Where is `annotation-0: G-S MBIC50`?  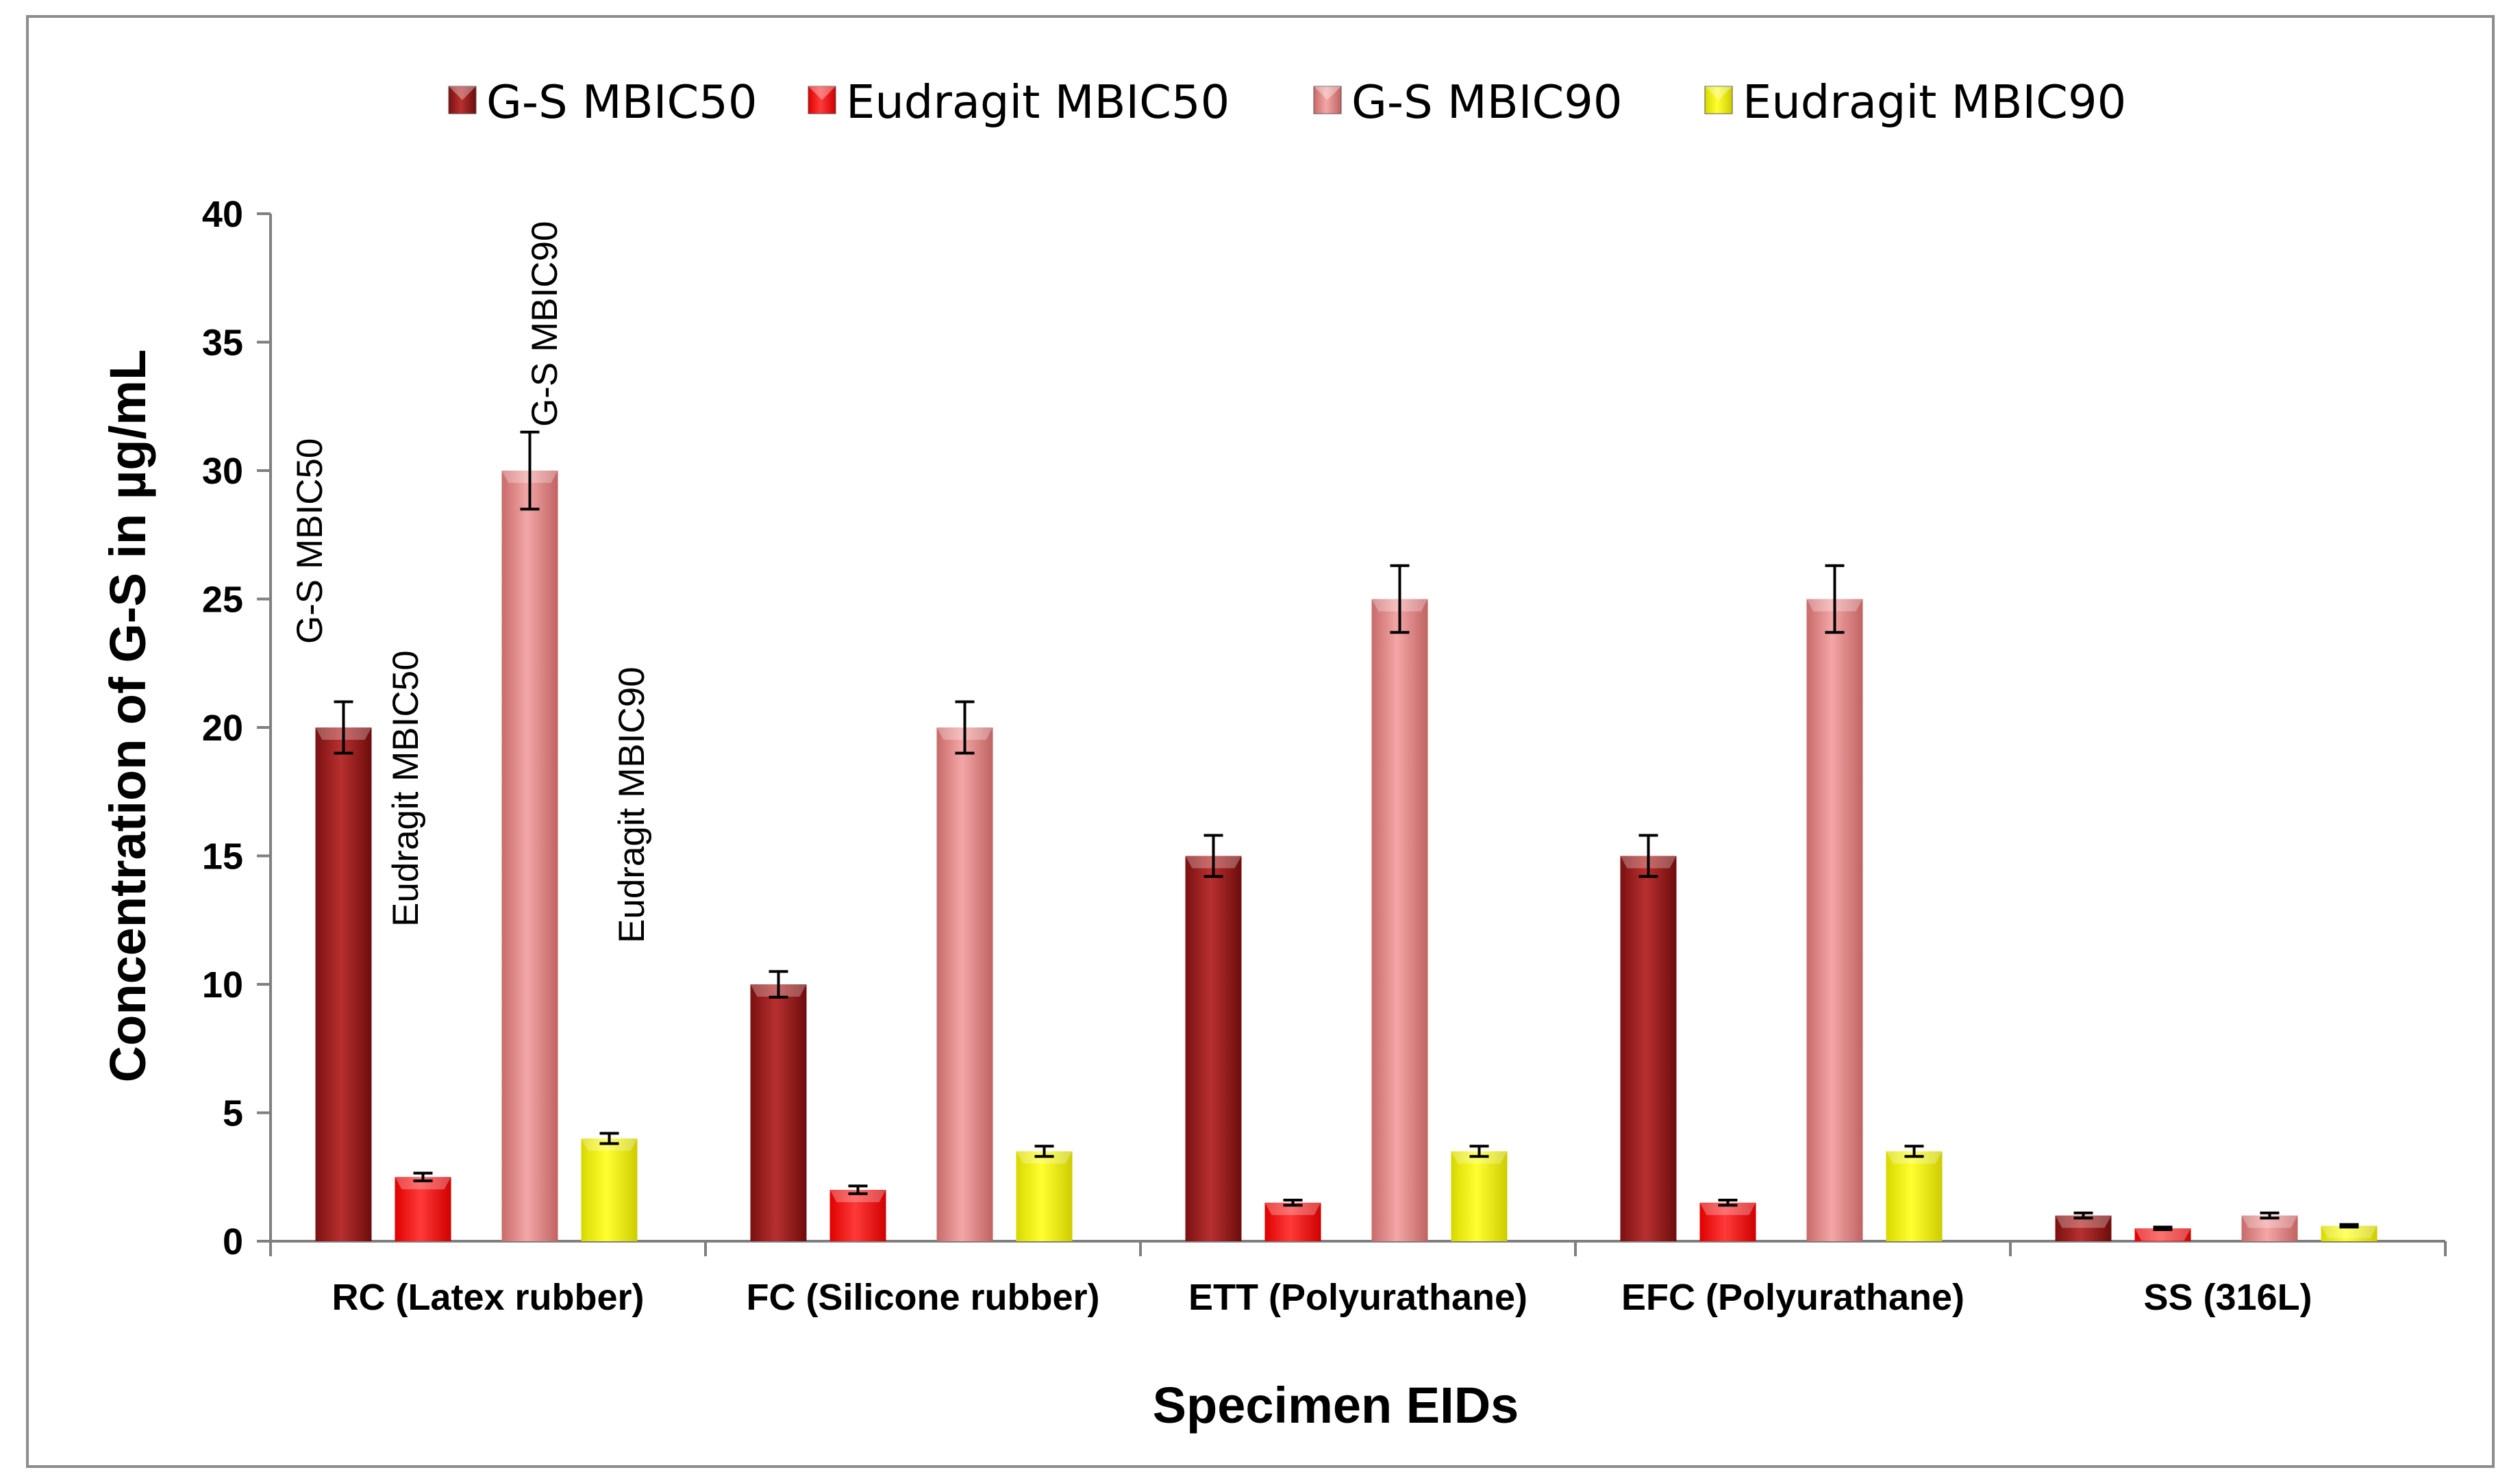
annotation-0: G-S MBIC50 is located at coordinates (310, 541).